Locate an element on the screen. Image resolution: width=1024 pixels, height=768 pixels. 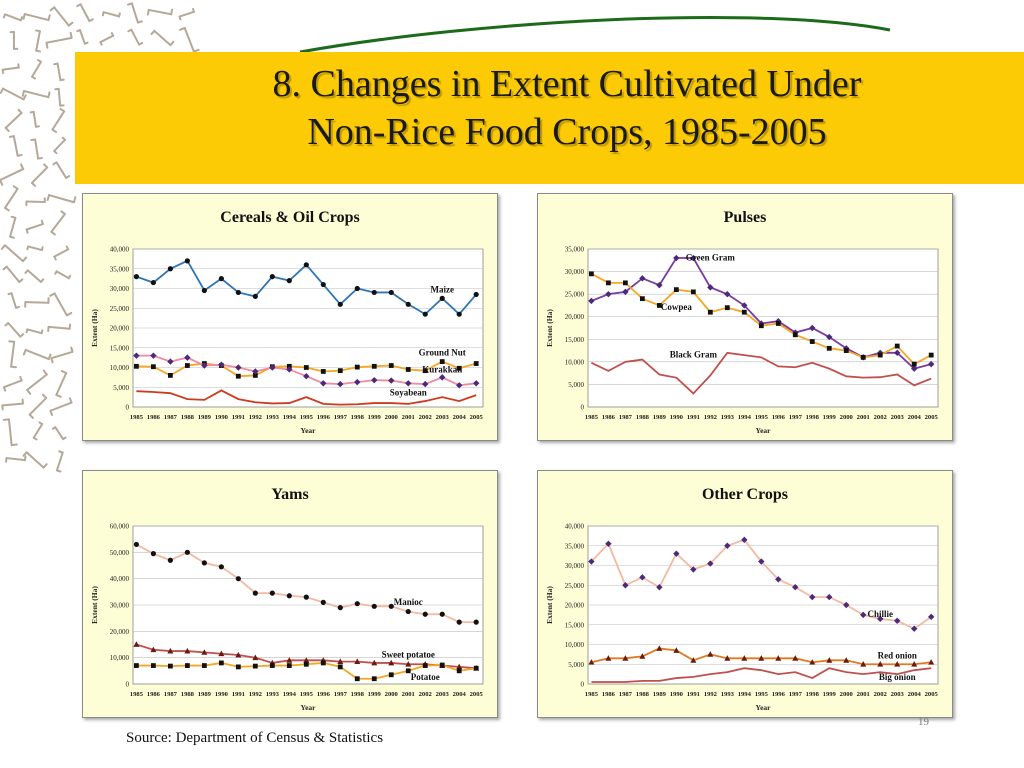
x-tick-label: 2005 is located at coordinates (932, 694).